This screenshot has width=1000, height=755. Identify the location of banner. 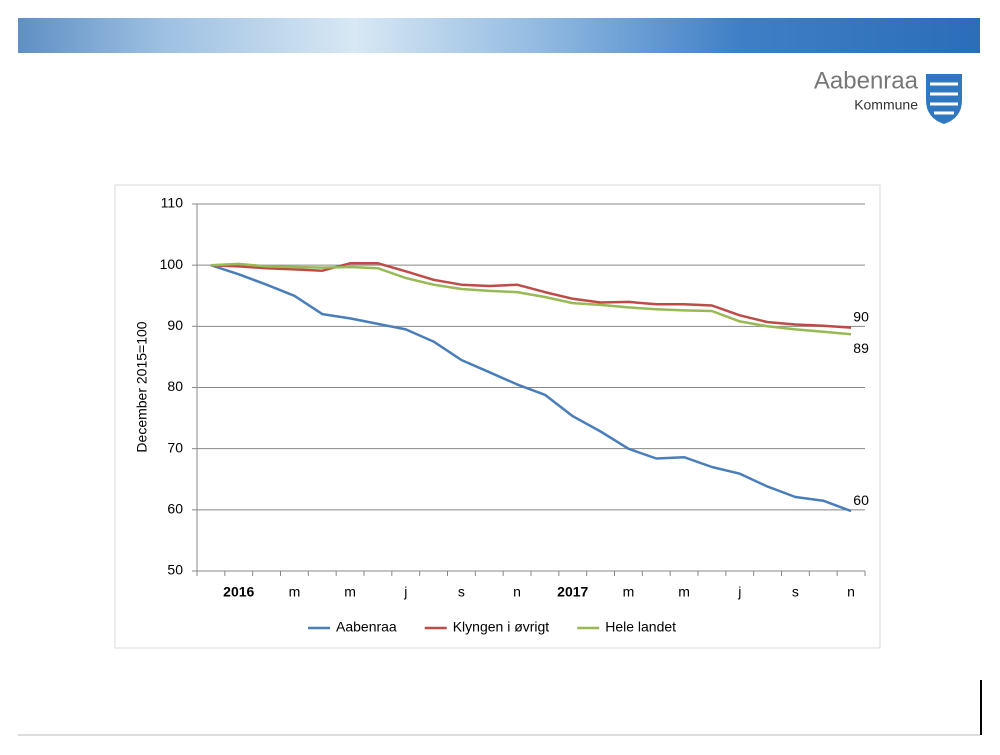
(499, 35).